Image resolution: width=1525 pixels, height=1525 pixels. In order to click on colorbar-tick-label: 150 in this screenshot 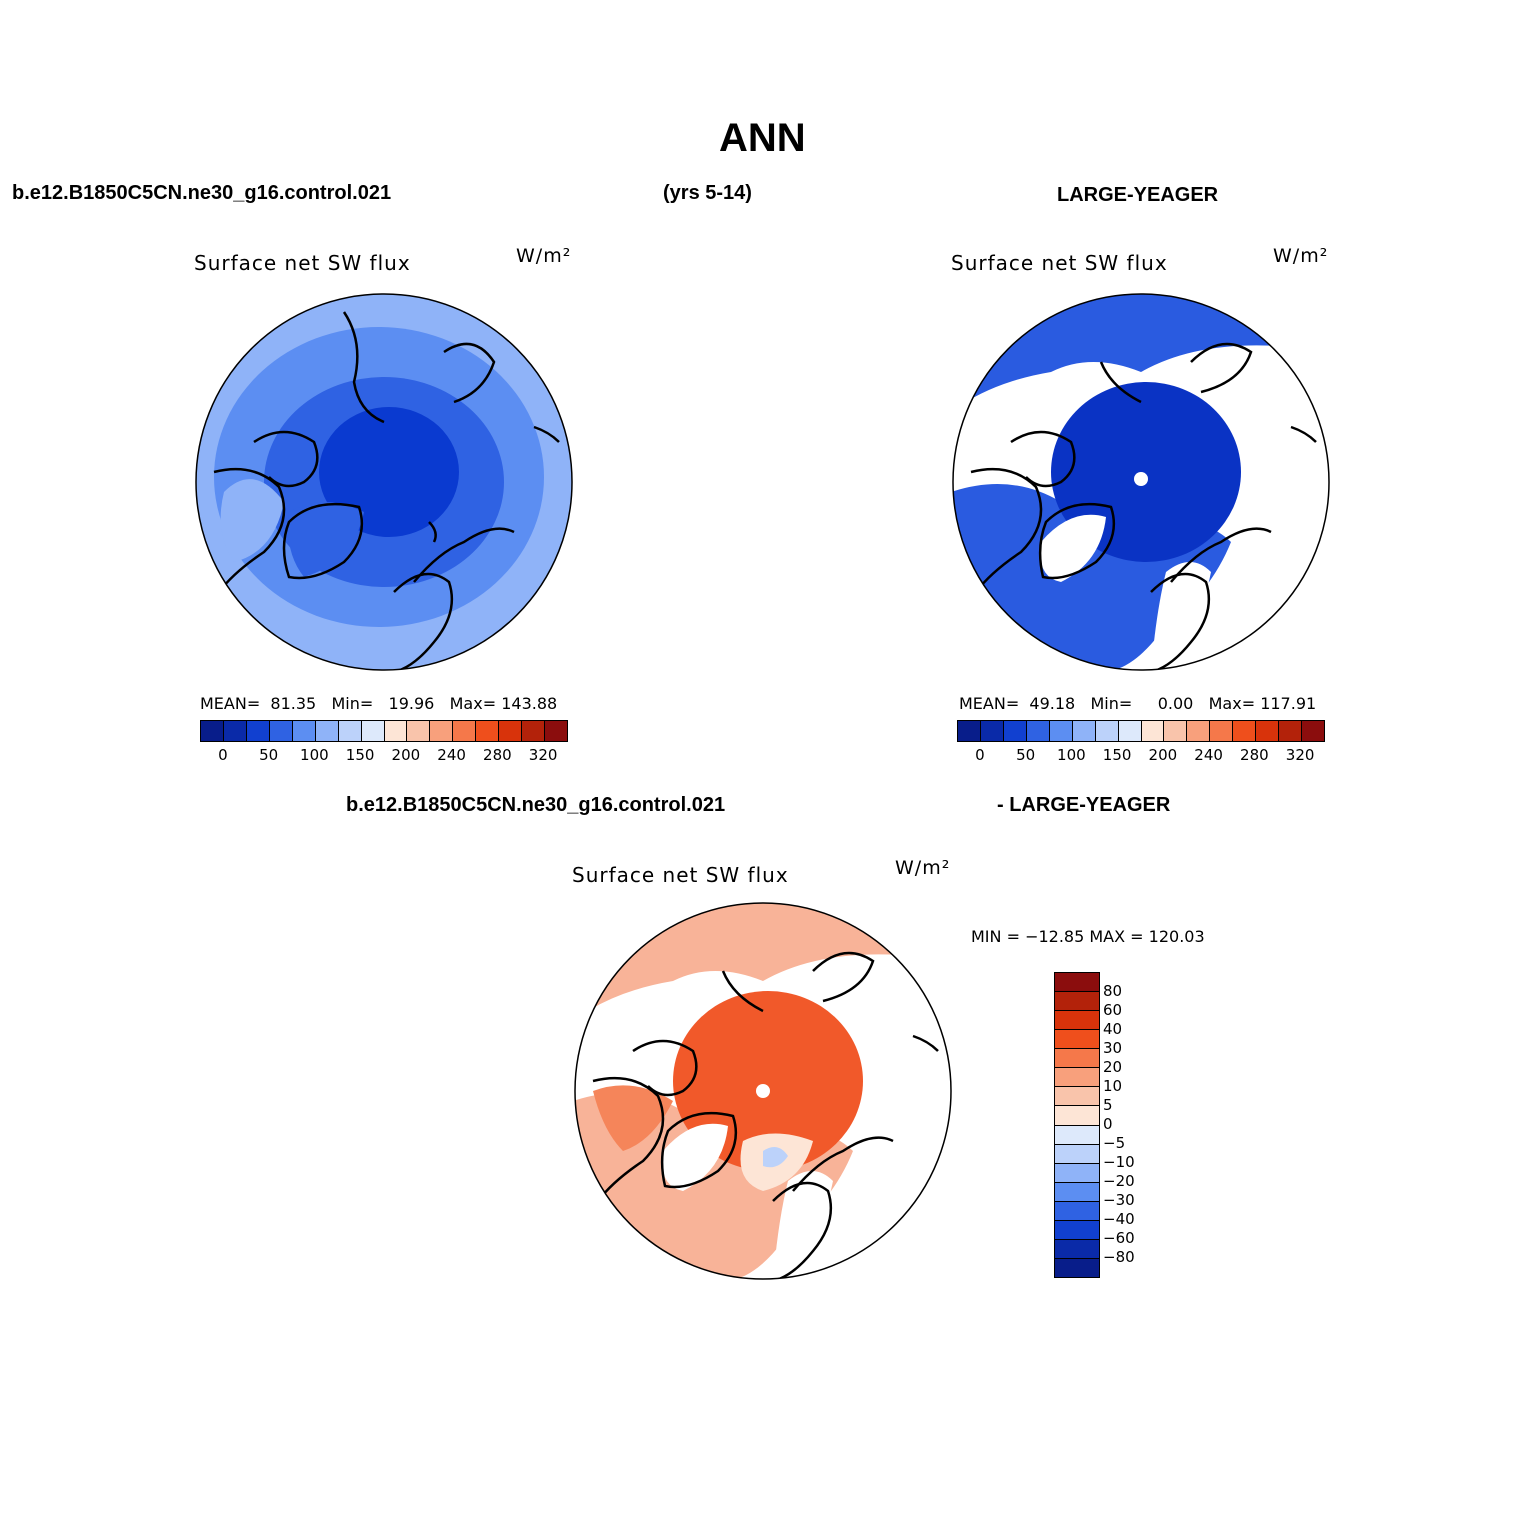, I will do `click(360, 755)`.